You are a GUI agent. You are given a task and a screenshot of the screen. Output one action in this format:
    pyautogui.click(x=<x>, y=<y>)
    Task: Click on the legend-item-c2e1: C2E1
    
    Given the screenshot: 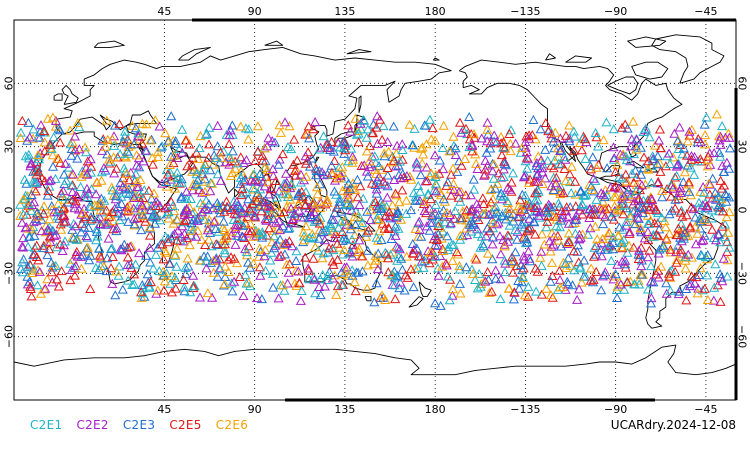 What is the action you would take?
    pyautogui.click(x=46, y=425)
    